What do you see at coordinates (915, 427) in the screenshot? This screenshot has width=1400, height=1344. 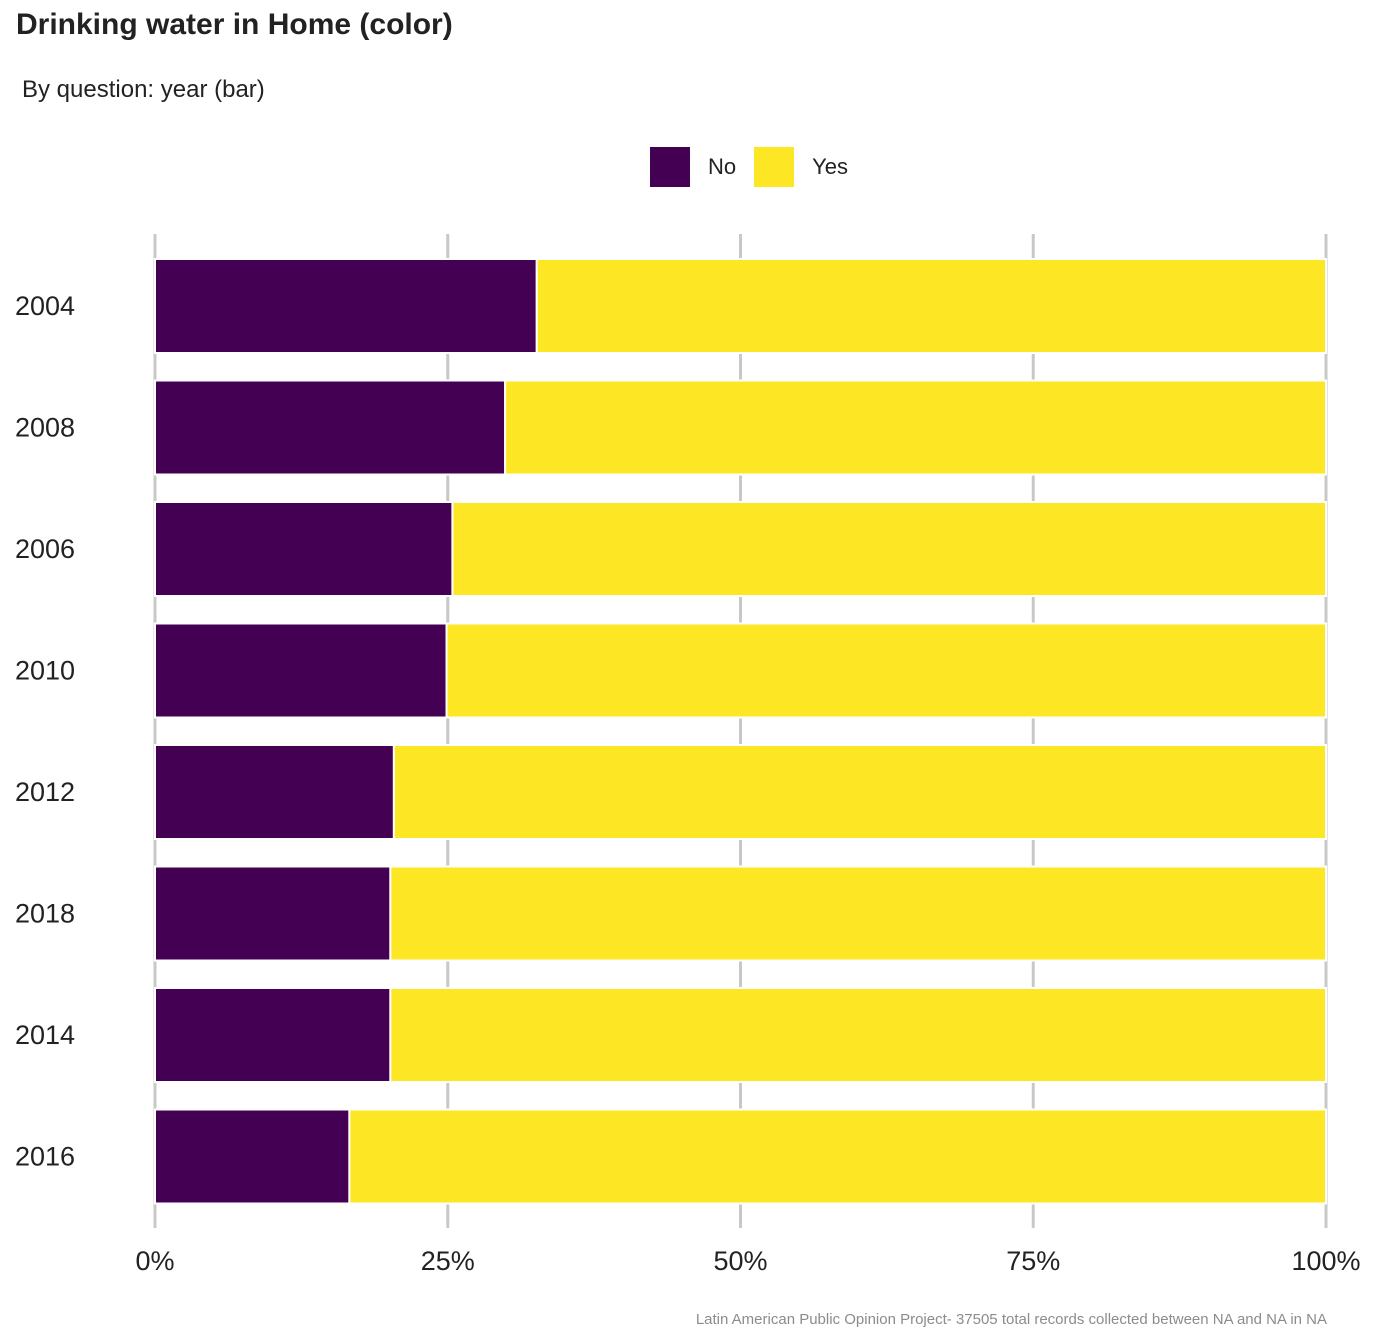 I see `bar-yes-2008` at bounding box center [915, 427].